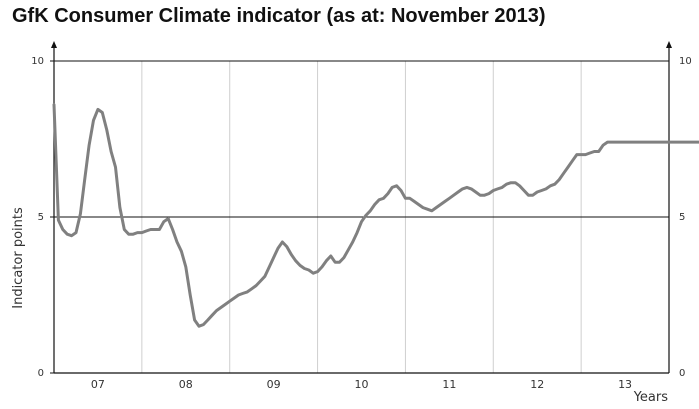 Image resolution: width=699 pixels, height=409 pixels. What do you see at coordinates (274, 384) in the screenshot?
I see `x-tick-label: 09` at bounding box center [274, 384].